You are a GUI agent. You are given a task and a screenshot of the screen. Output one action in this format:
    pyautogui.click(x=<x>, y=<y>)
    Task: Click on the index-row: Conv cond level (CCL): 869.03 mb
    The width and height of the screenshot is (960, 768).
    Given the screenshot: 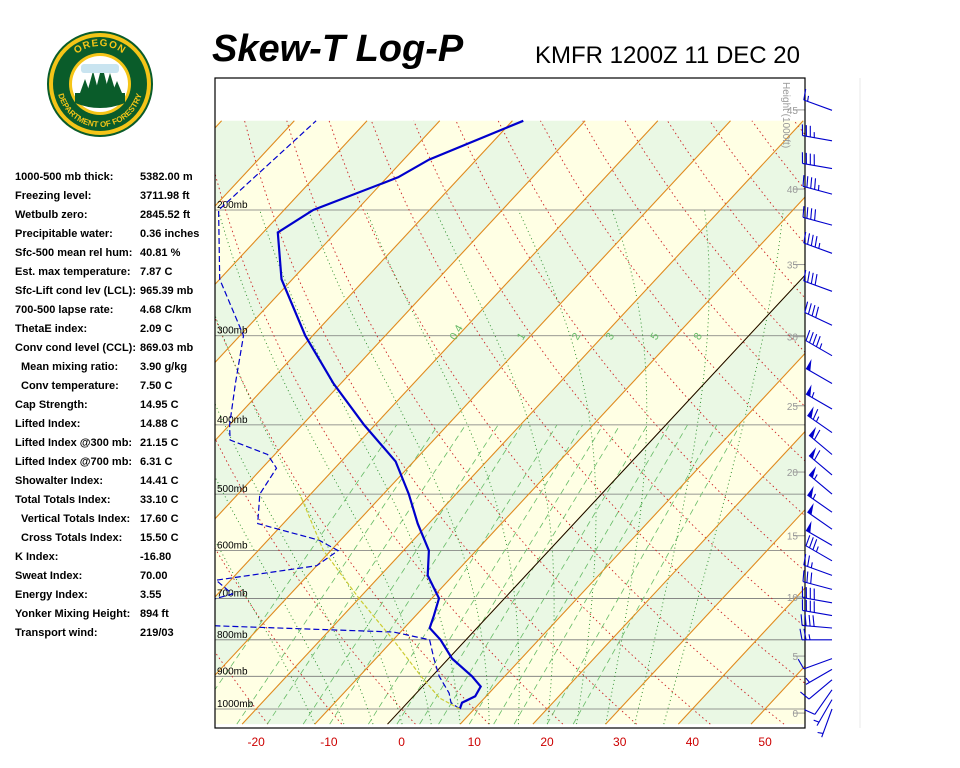 What is the action you would take?
    pyautogui.click(x=115, y=348)
    